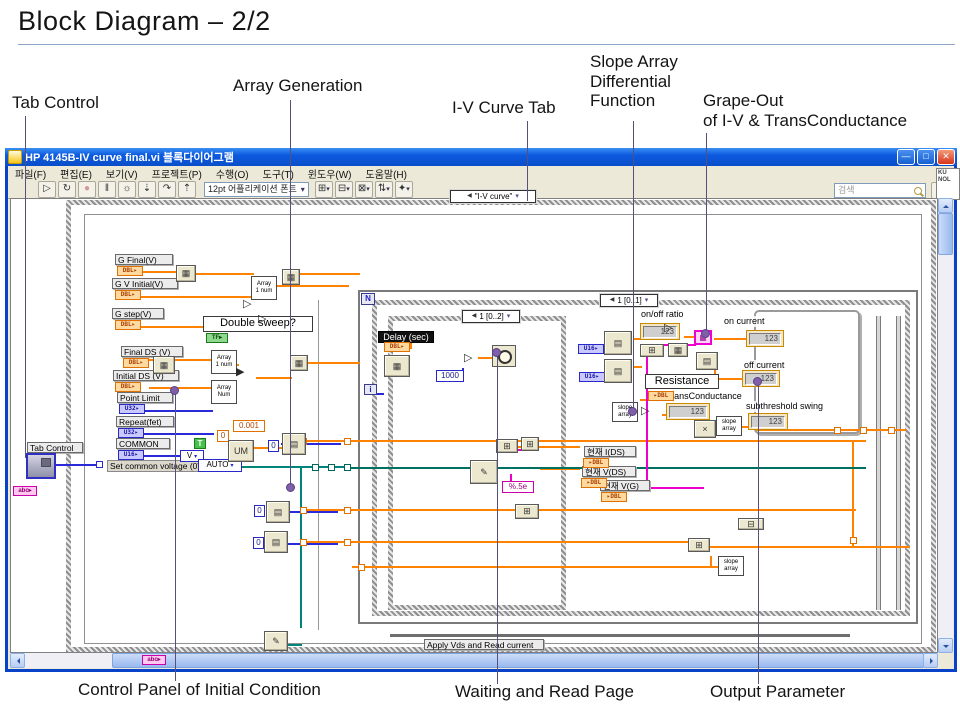  What do you see at coordinates (918, 190) in the screenshot?
I see `search-icon` at bounding box center [918, 190].